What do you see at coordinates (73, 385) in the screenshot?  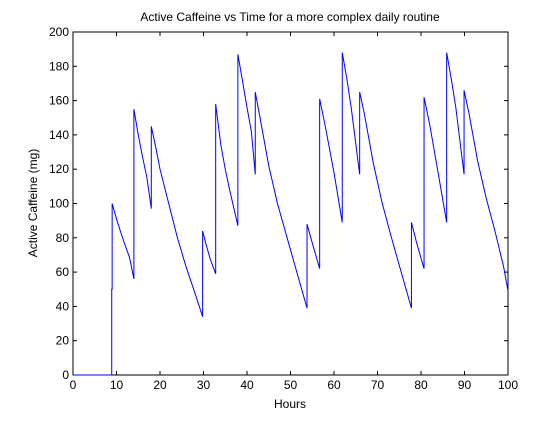 I see `x-tick-label: 0` at bounding box center [73, 385].